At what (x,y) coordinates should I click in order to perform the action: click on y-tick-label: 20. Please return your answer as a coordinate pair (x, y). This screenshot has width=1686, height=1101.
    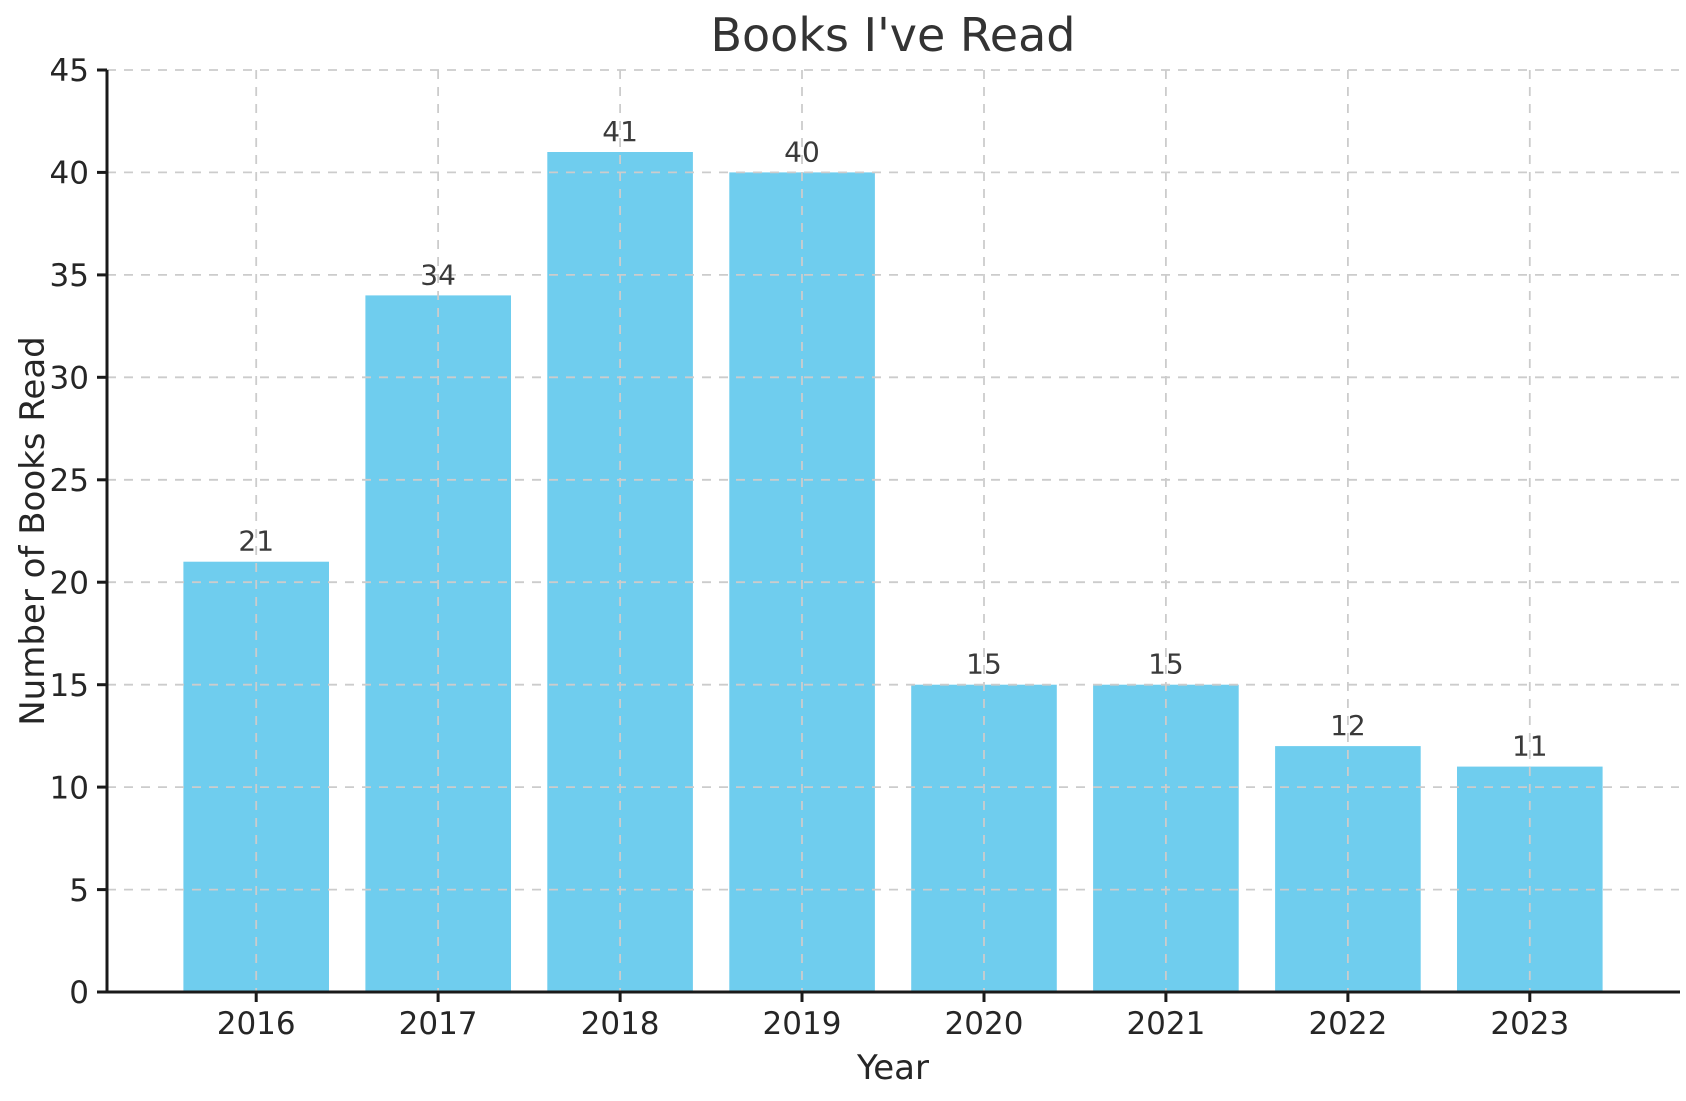
    Looking at the image, I should click on (69, 583).